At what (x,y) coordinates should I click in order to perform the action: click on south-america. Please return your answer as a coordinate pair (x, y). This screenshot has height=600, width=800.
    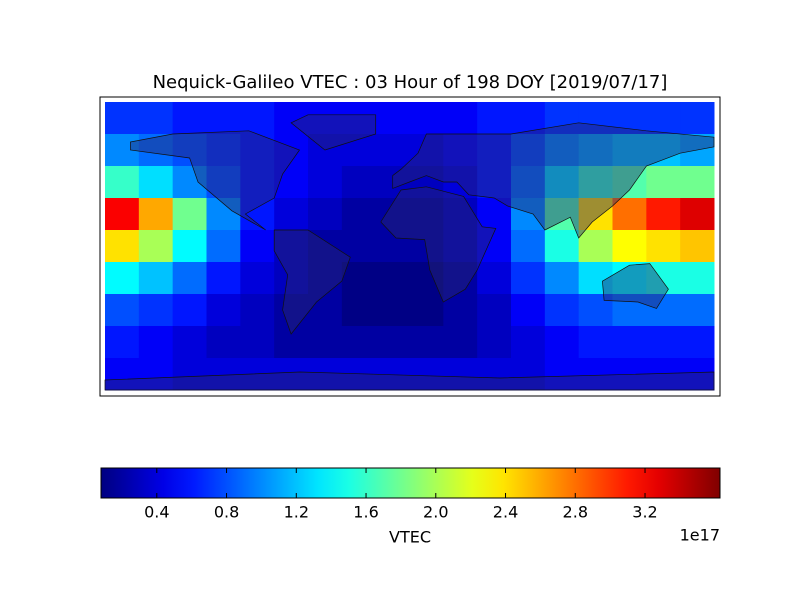
    Looking at the image, I should click on (312, 282).